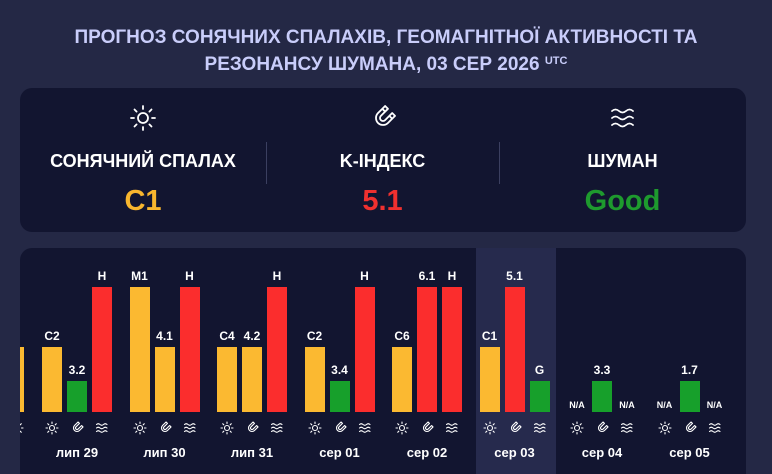  Describe the element at coordinates (252, 452) in the screenshot. I see `day-label: лип 31` at that location.